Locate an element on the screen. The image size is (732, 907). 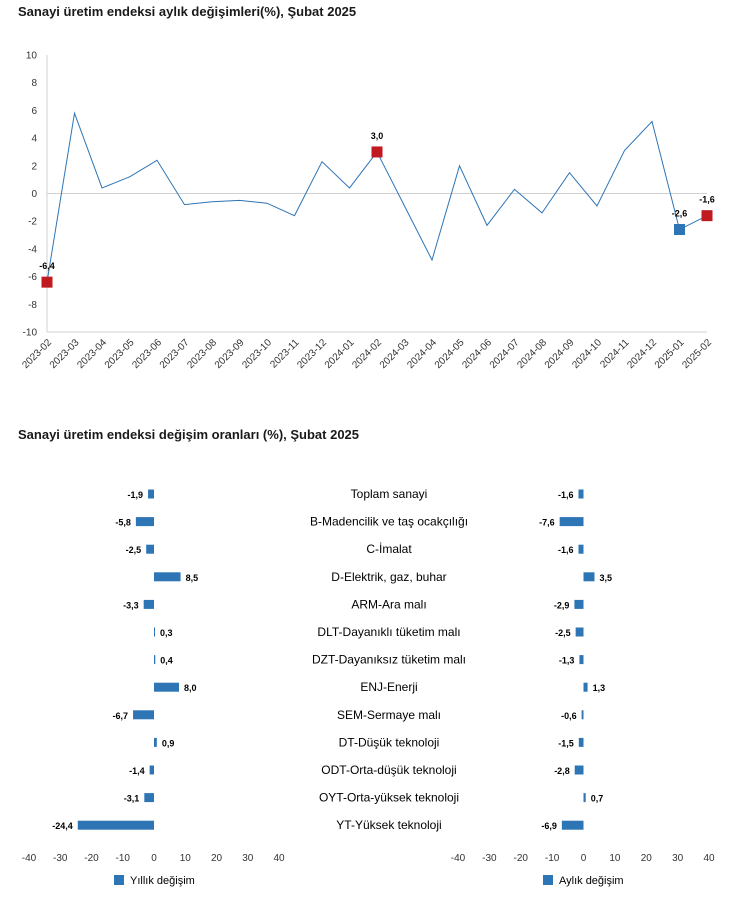
data-label: -0,6 is located at coordinates (569, 716).